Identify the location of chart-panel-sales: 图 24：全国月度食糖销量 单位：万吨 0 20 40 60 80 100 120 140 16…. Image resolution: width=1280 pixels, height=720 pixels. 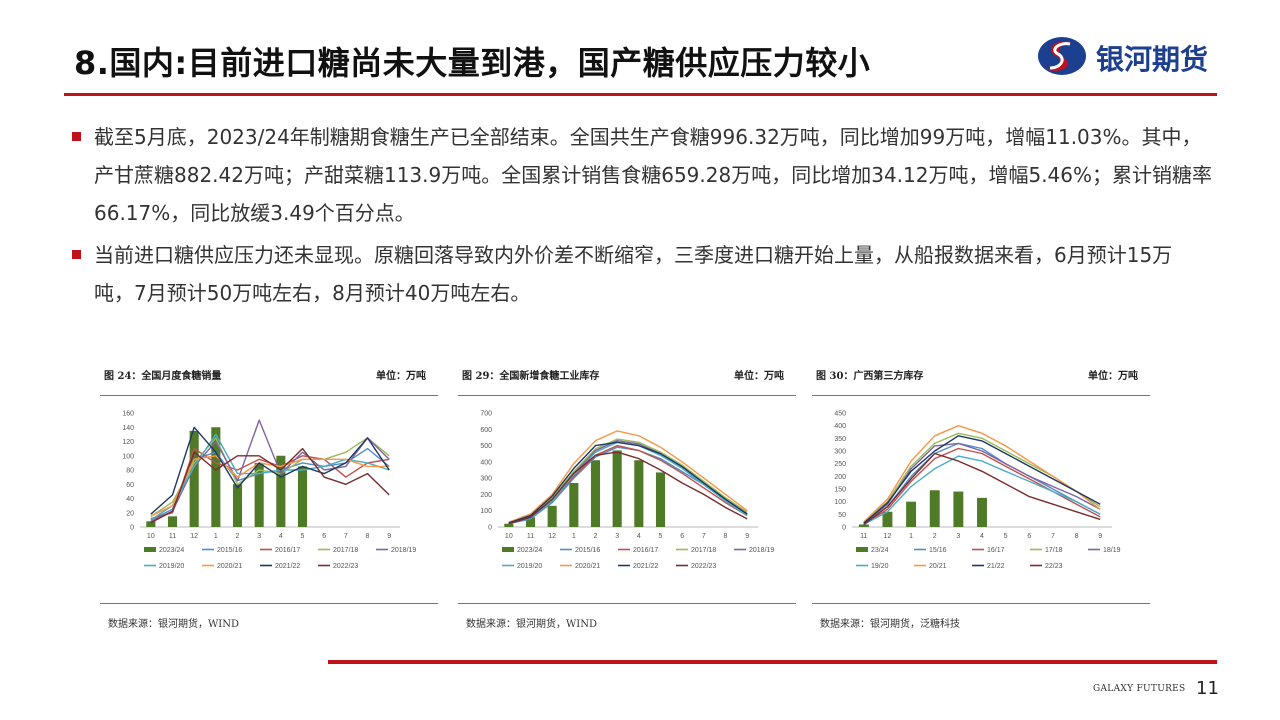
(269, 497).